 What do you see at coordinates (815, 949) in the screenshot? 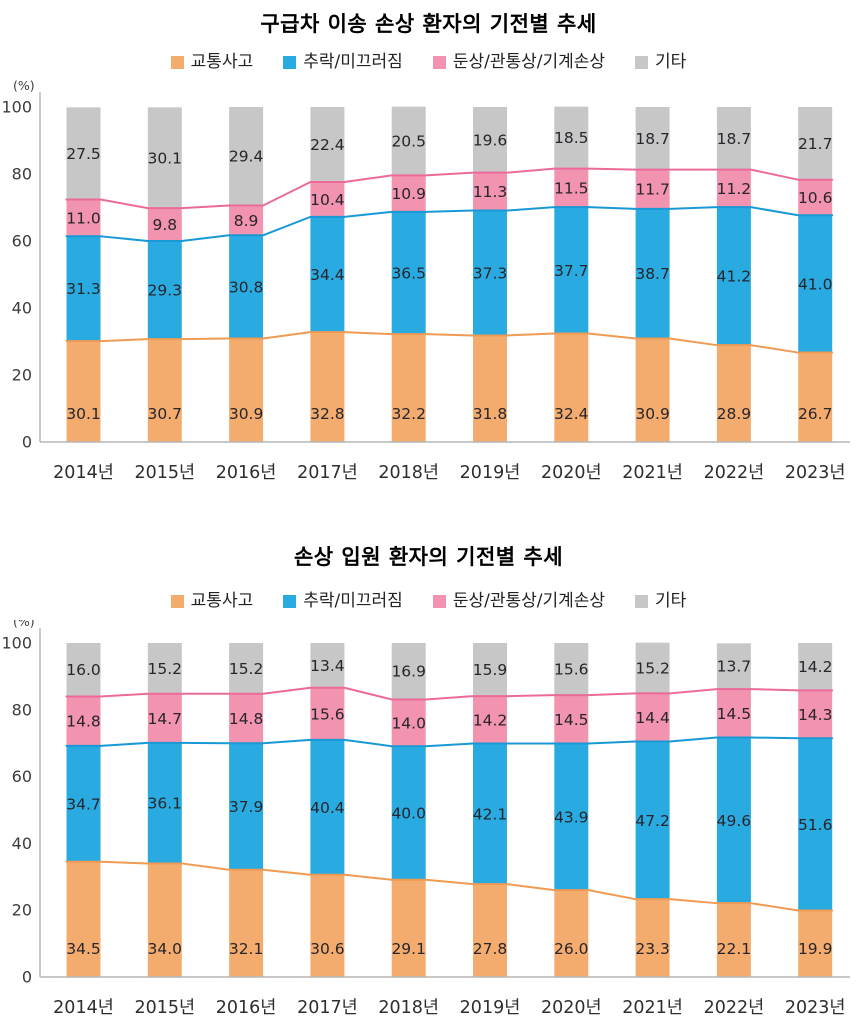
I see `svg-text: 19.9` at bounding box center [815, 949].